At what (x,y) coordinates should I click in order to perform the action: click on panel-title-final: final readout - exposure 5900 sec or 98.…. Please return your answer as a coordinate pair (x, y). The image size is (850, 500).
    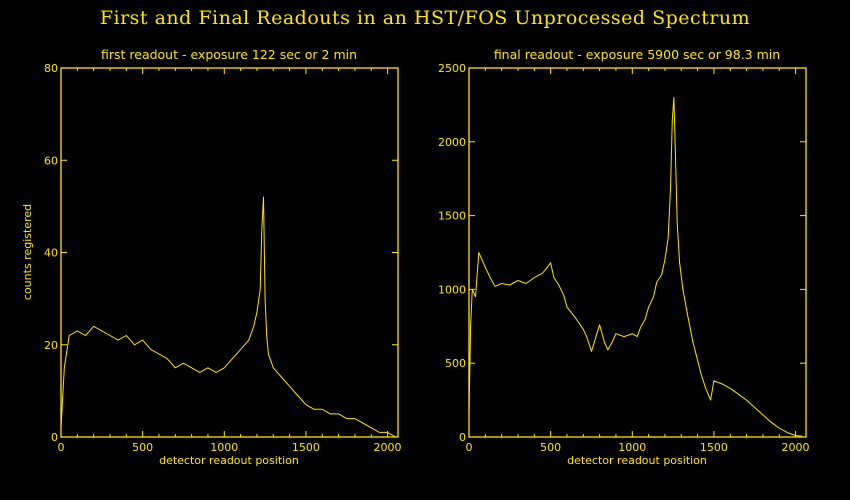
    Looking at the image, I should click on (637, 54).